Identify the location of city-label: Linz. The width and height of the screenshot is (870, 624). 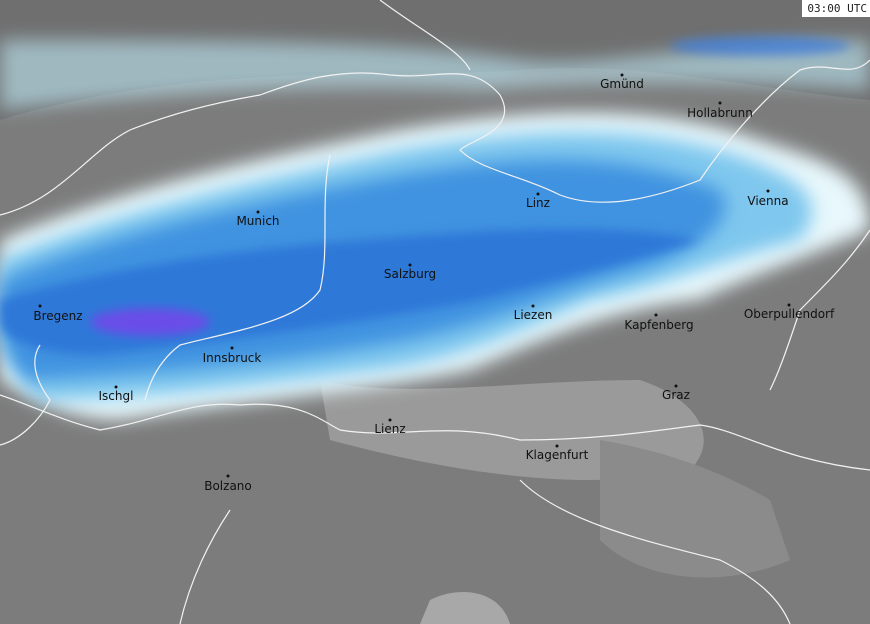
(538, 203).